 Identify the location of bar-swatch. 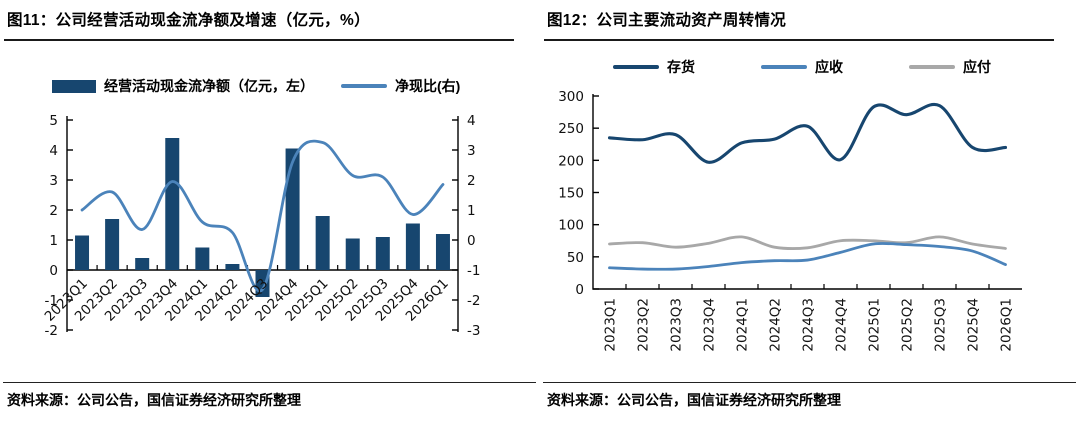
(74, 86).